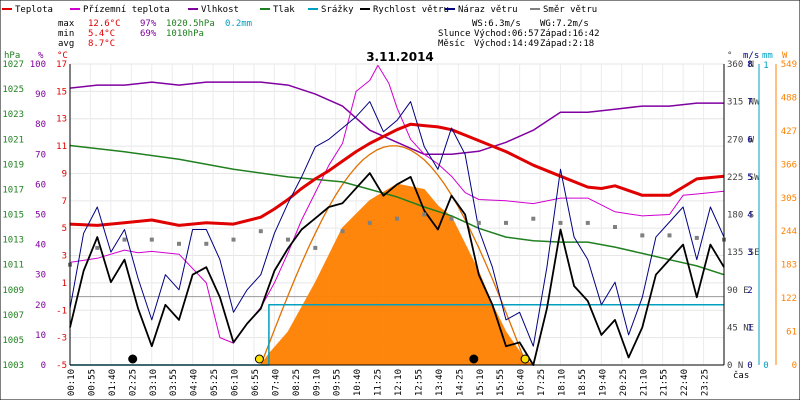  What do you see at coordinates (454, 34) in the screenshot?
I see `info-sun-label: Slunce` at bounding box center [454, 34].